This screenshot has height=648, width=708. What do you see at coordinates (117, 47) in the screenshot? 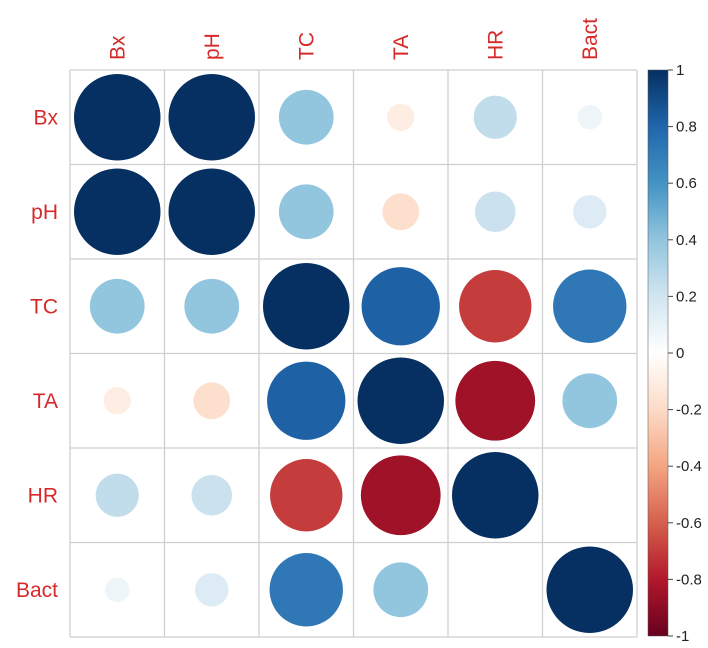
I see `col-label-bx: Bx` at bounding box center [117, 47].